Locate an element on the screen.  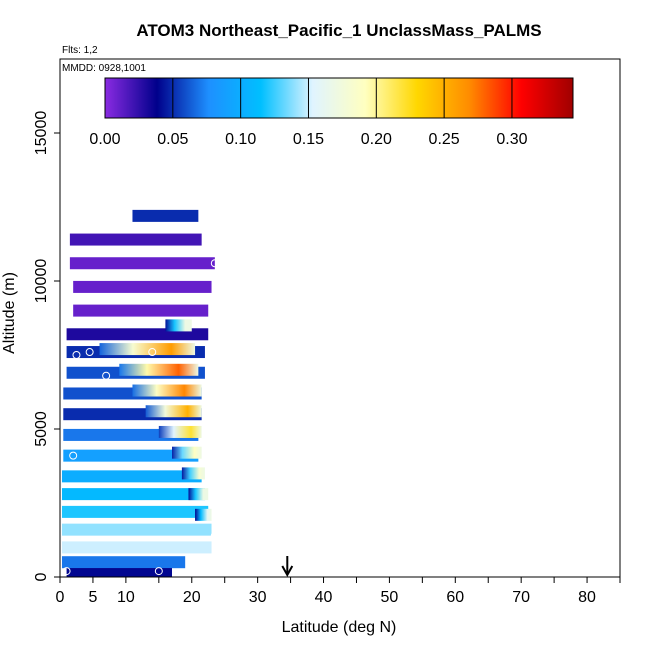
x-tick-label: 10 is located at coordinates (126, 597).